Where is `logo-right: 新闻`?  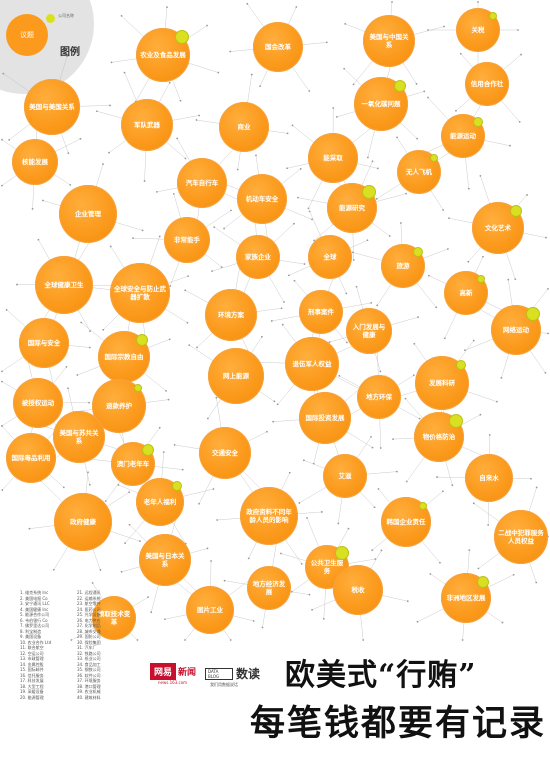
logo-right: 新闻 is located at coordinates (187, 673).